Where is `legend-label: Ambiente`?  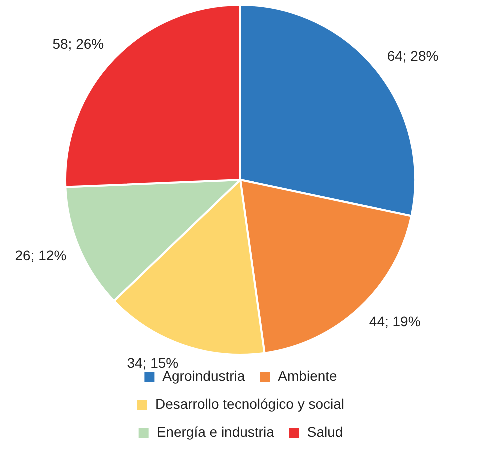 legend-label: Ambiente is located at coordinates (308, 376).